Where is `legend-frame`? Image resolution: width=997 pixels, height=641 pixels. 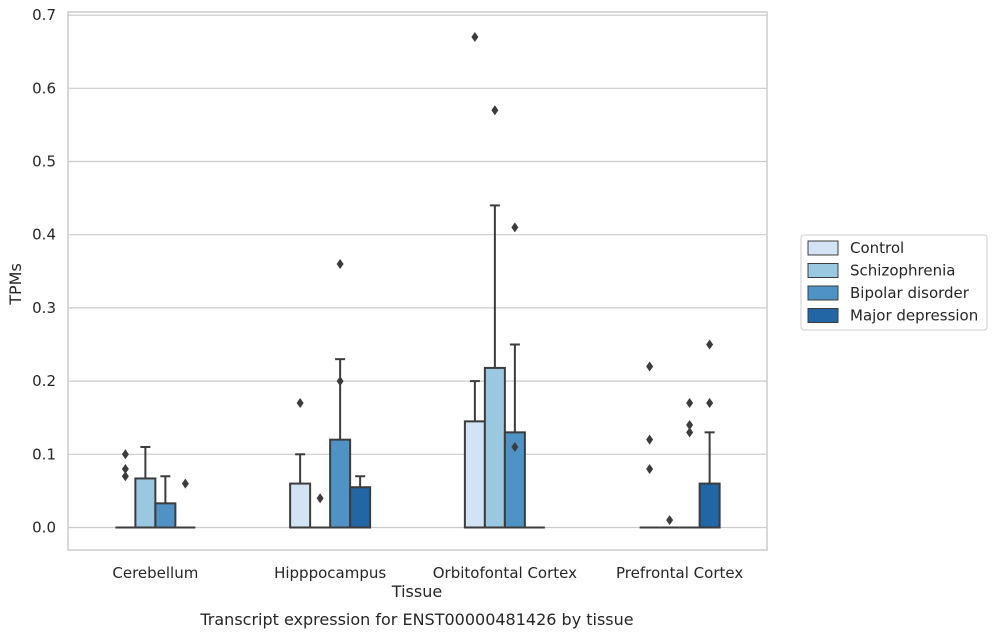
legend-frame is located at coordinates (894, 282).